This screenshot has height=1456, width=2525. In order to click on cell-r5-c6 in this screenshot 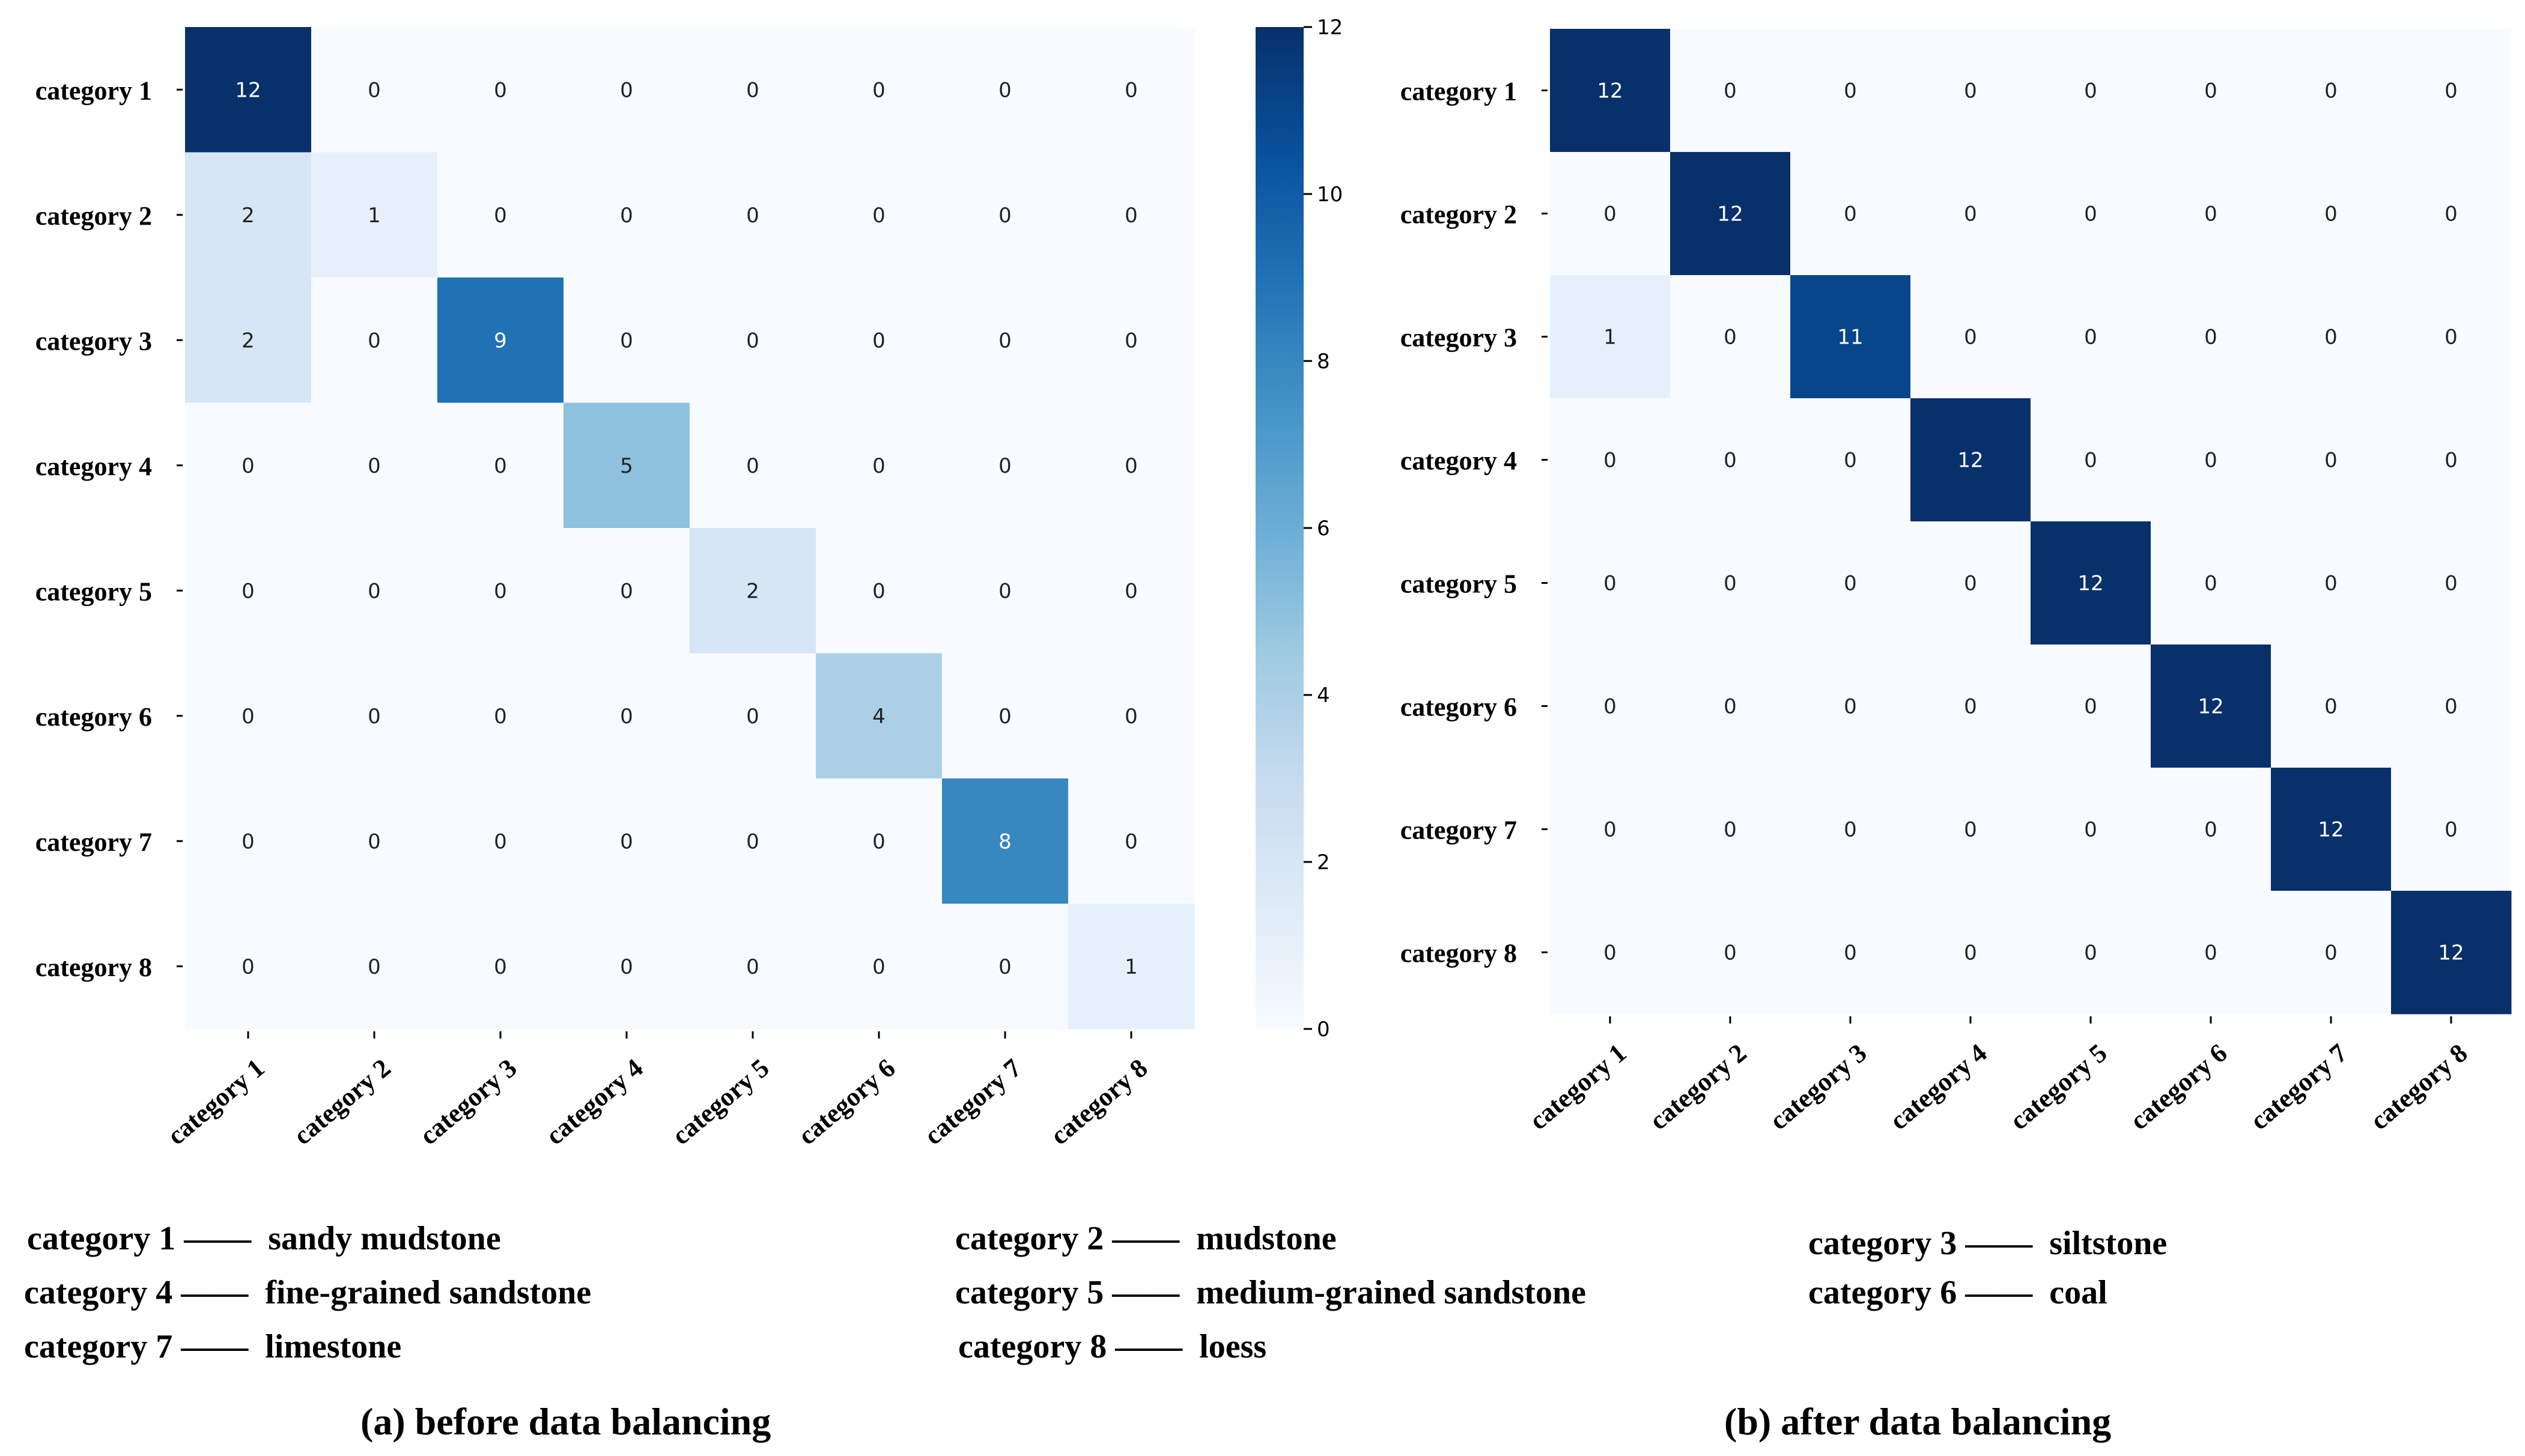, I will do `click(880, 591)`.